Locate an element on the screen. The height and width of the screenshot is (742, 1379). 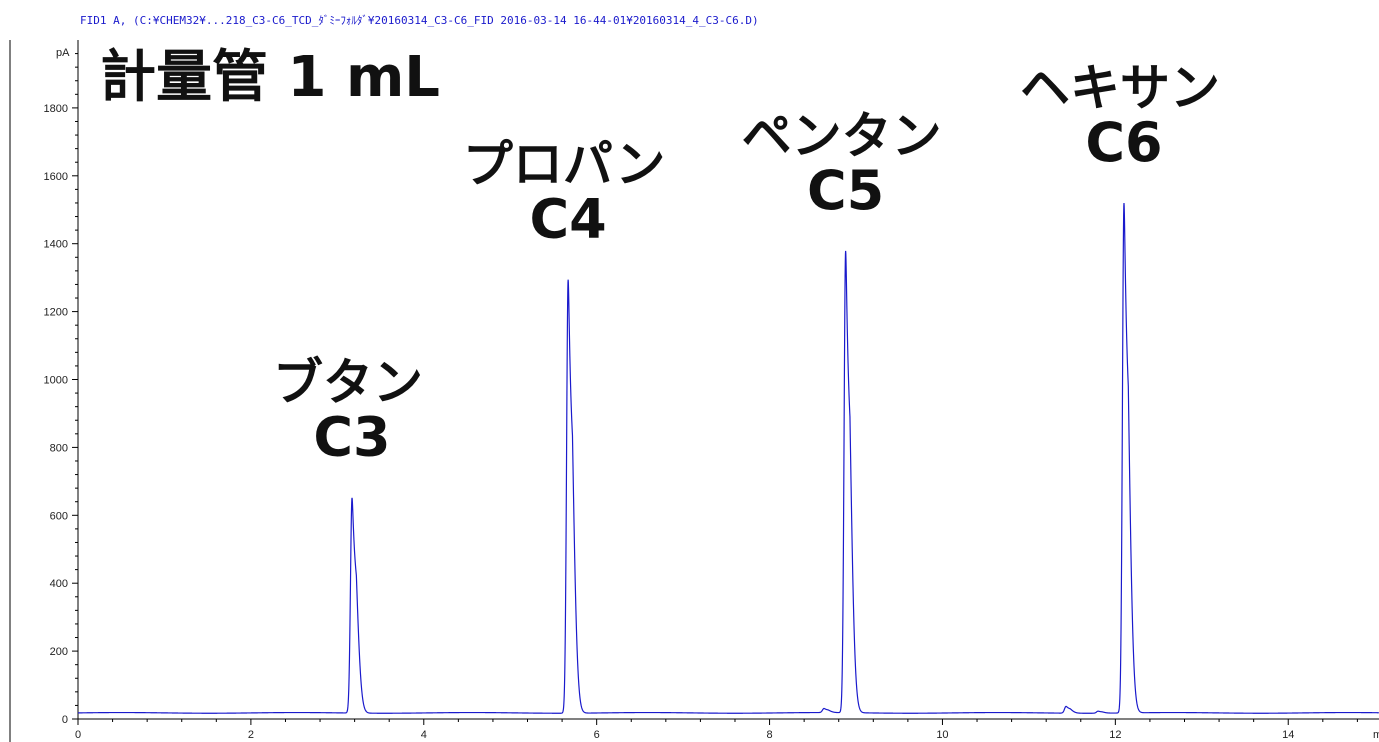
chart-title: 計量管 1 mL is located at coordinates (270, 77).